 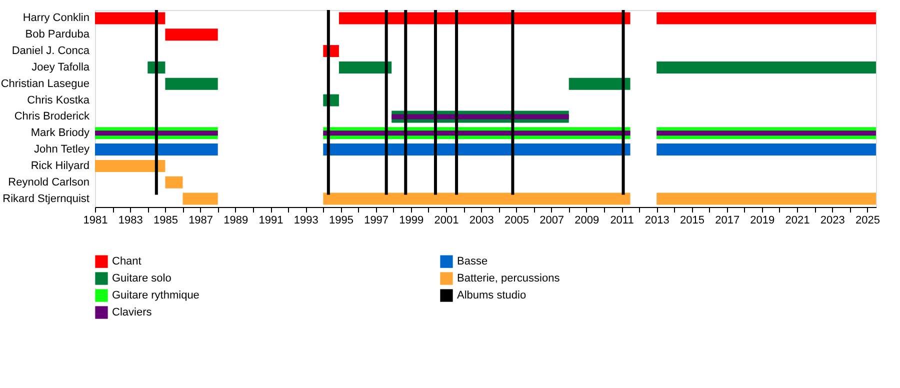 I want to click on legend-label: Basse, so click(x=472, y=262).